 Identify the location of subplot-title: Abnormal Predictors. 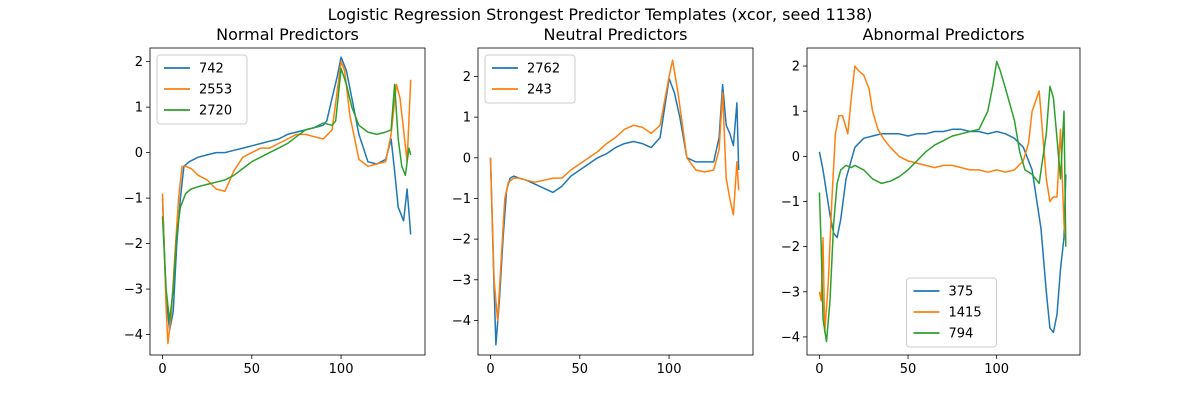
(943, 34).